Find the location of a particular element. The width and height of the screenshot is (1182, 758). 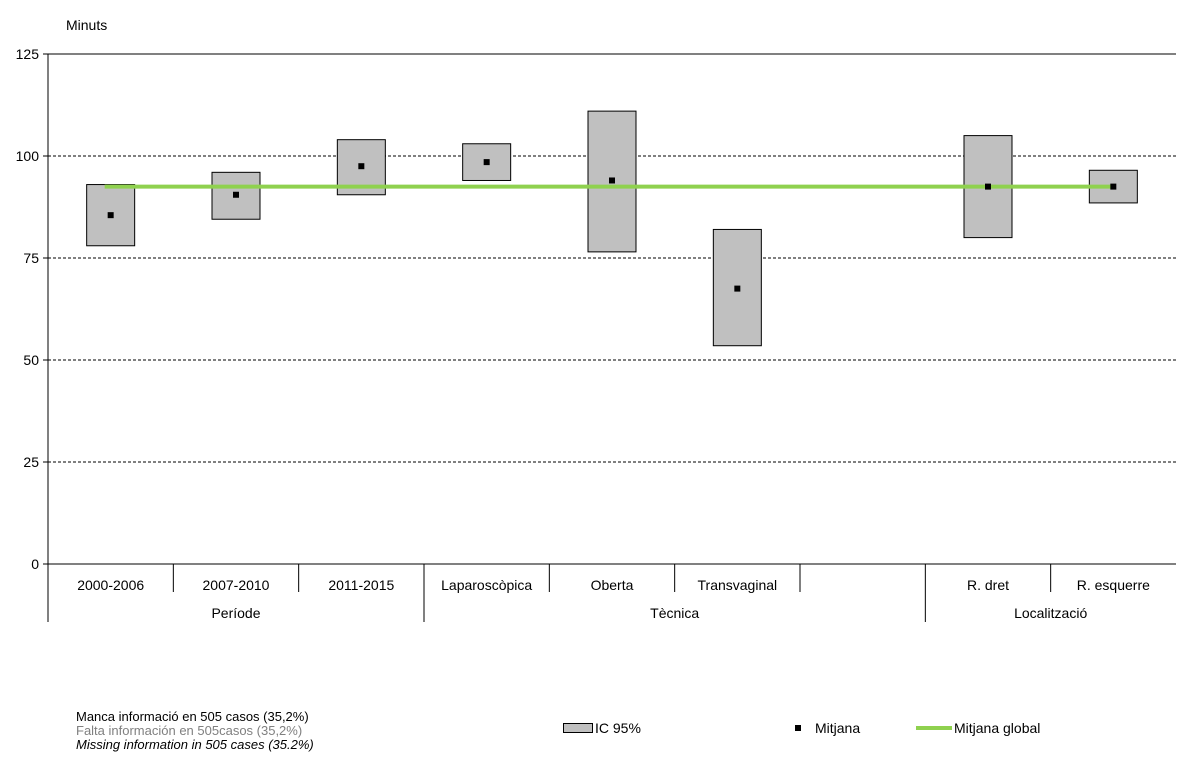

group-label-2: Localització is located at coordinates (1050, 613).